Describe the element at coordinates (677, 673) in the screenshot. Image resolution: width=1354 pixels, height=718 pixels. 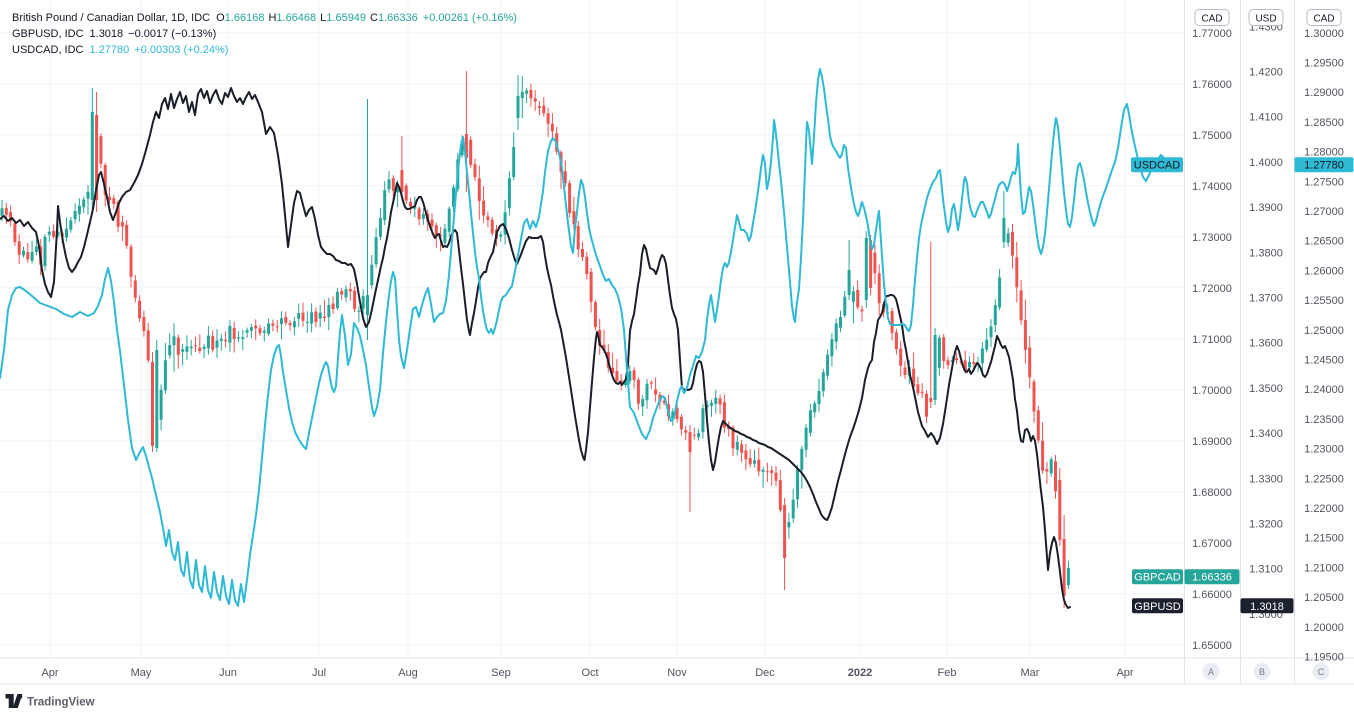
I see `svg-text: Nov` at that location.